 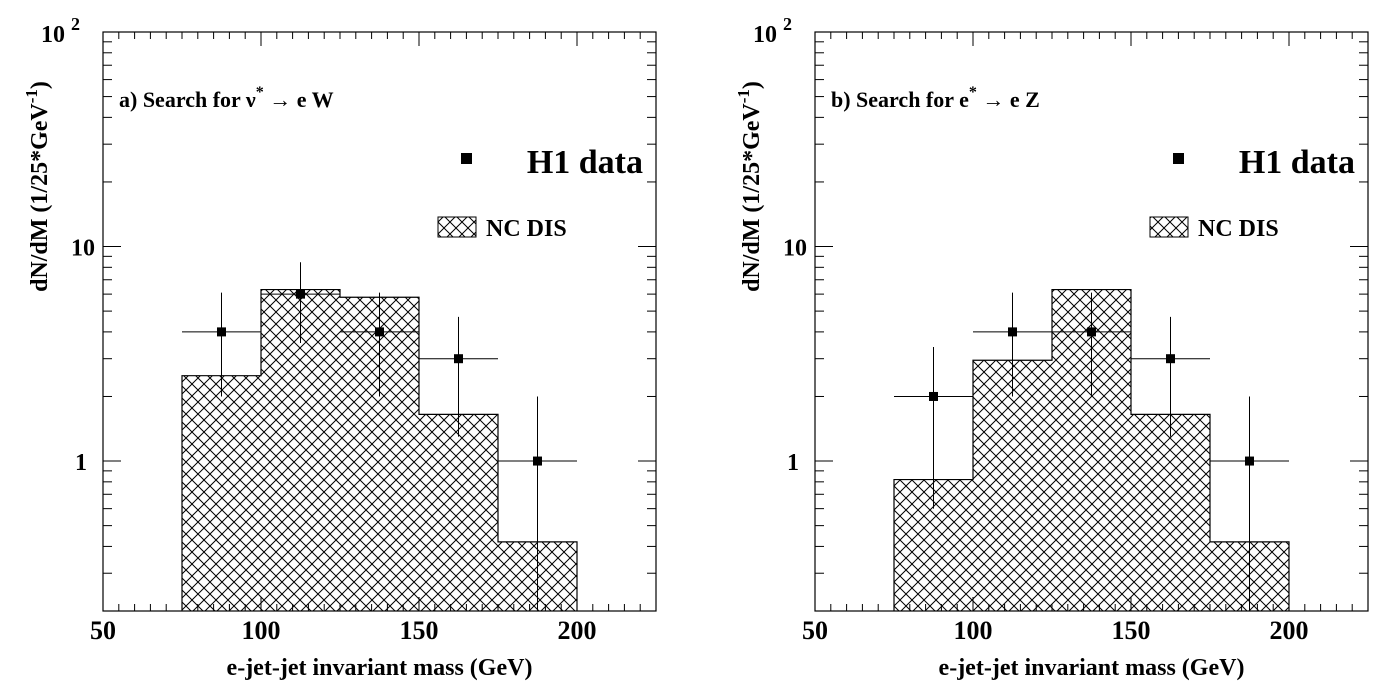 What do you see at coordinates (1091, 449) in the screenshot?
I see `mc-histogram-outline` at bounding box center [1091, 449].